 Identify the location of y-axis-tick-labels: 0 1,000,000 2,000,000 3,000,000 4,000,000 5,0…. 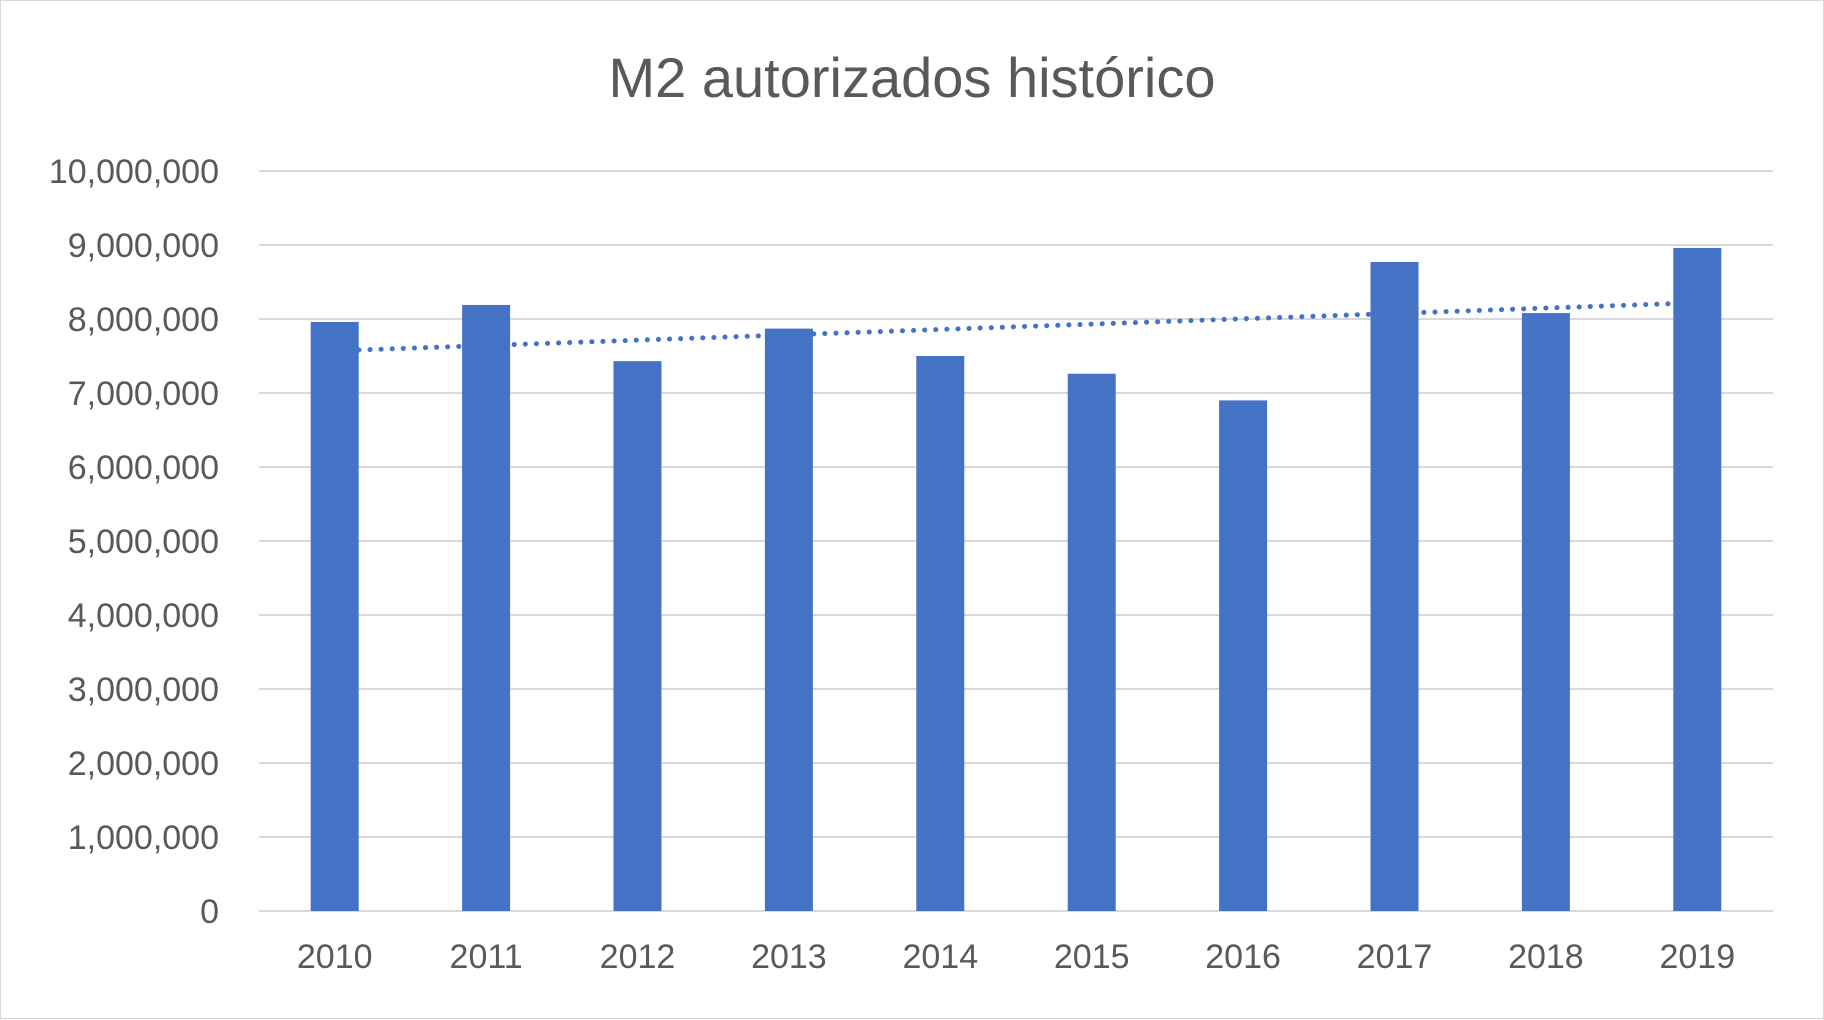
(134, 542).